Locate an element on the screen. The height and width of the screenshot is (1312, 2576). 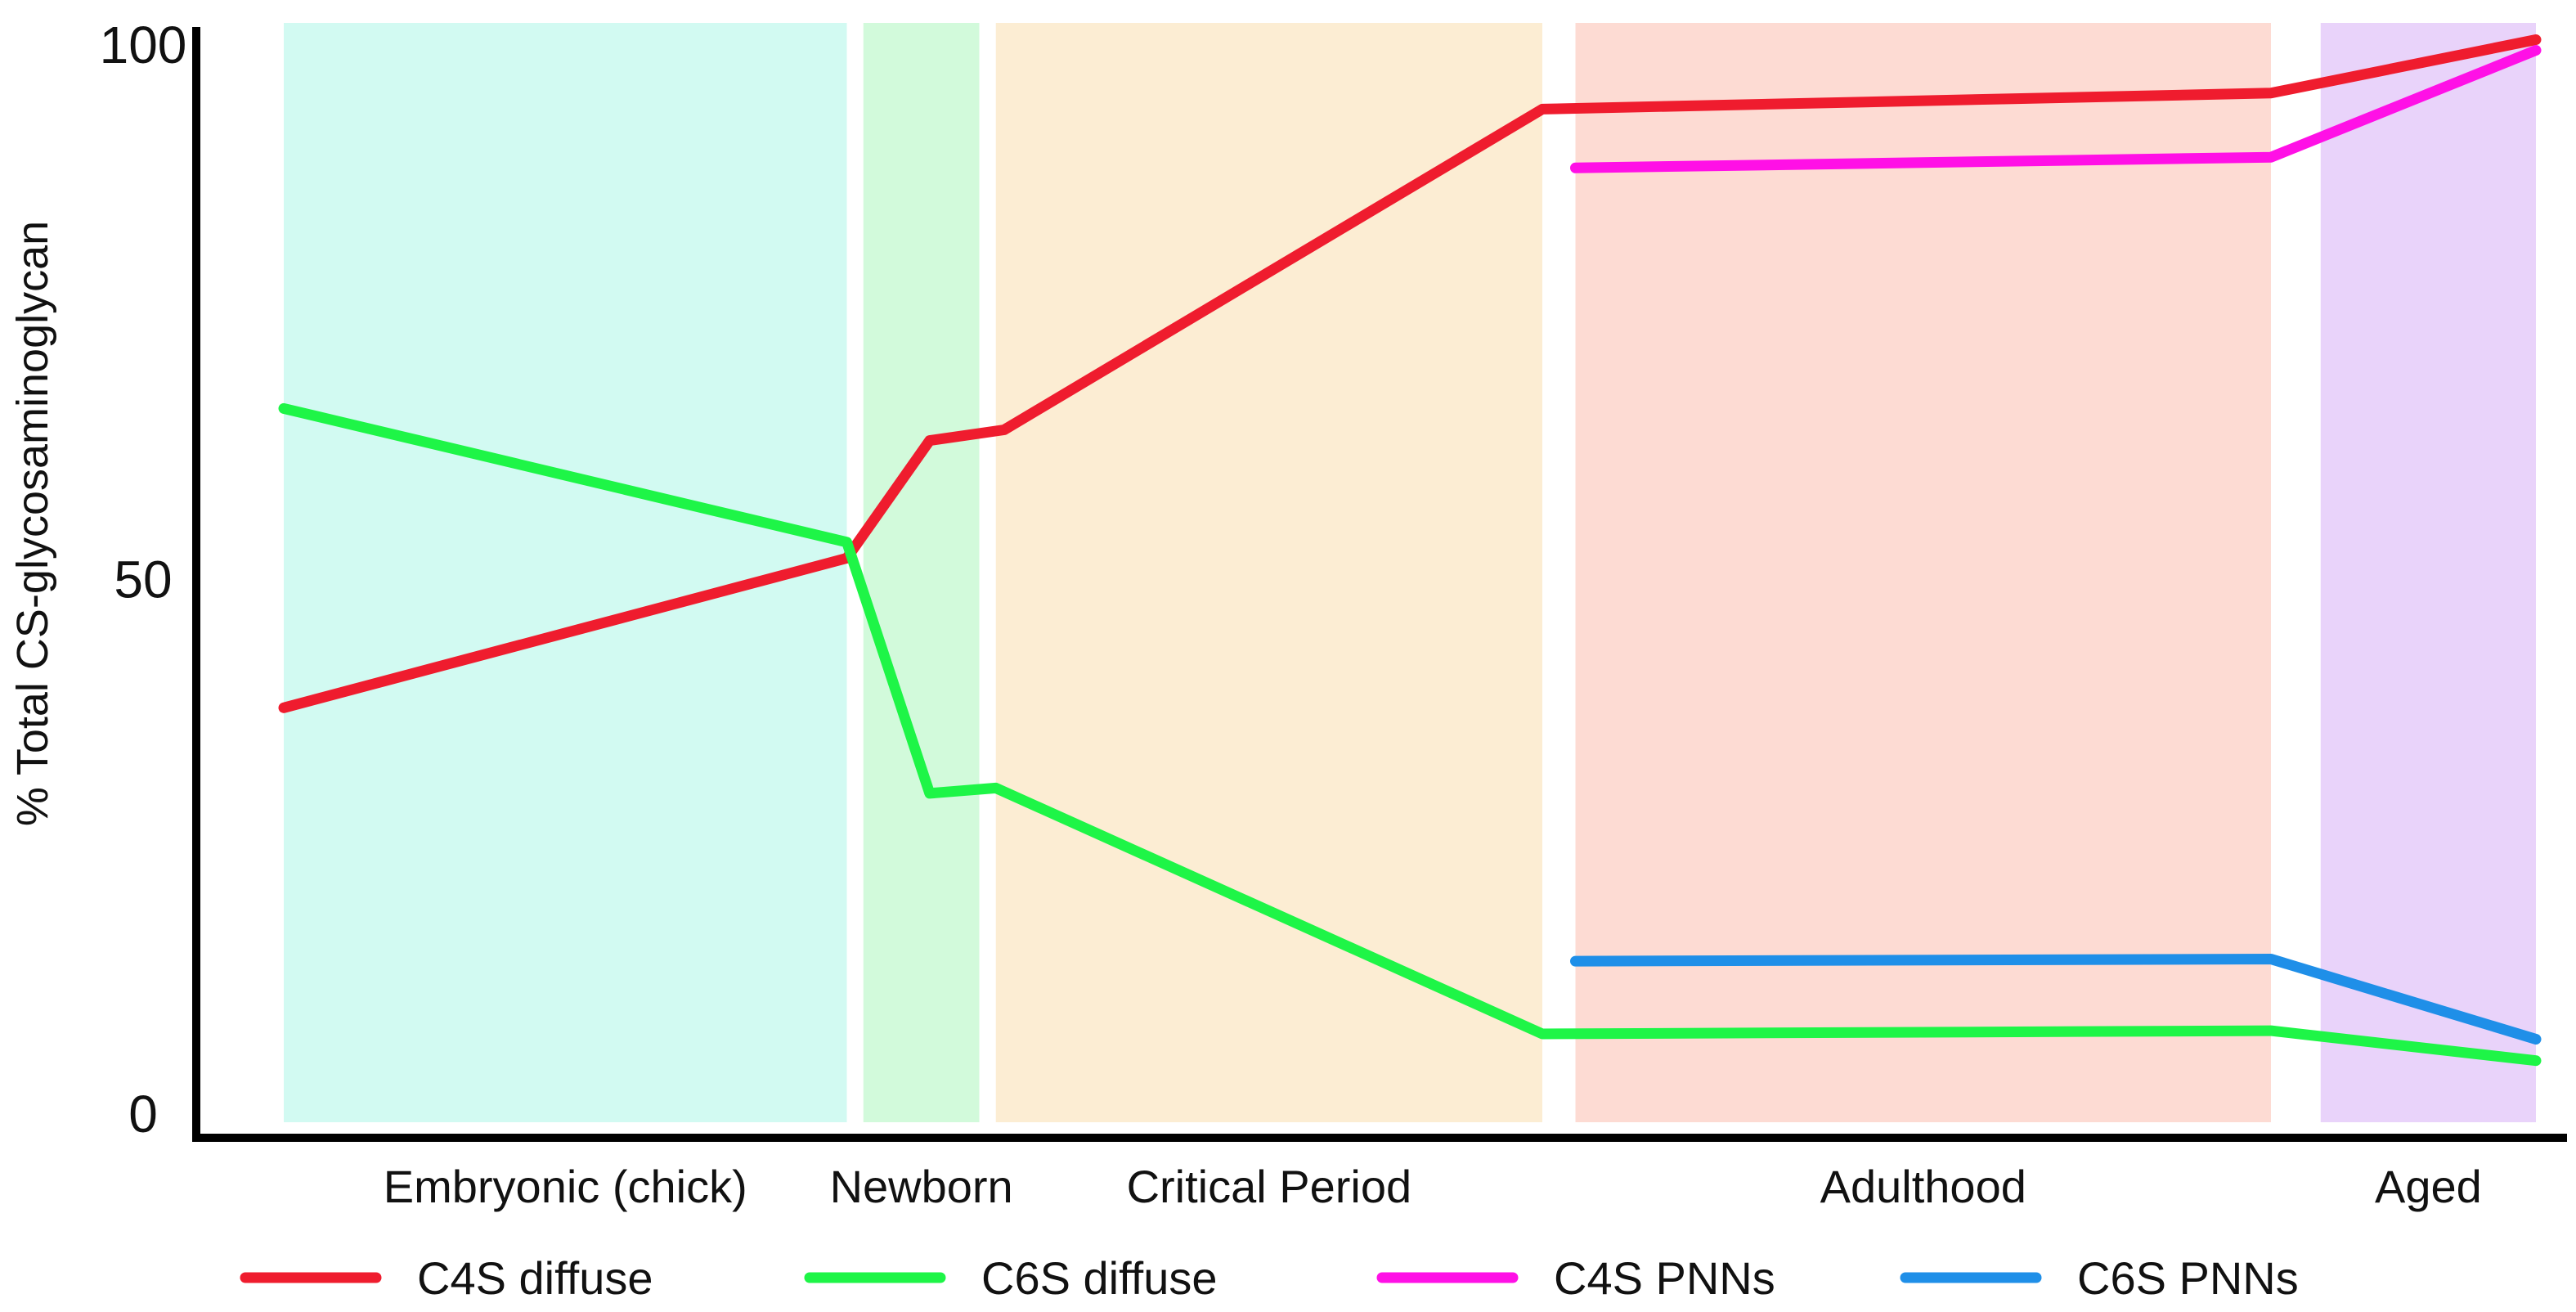
series-line-c6s-pnns is located at coordinates (2056, 999).